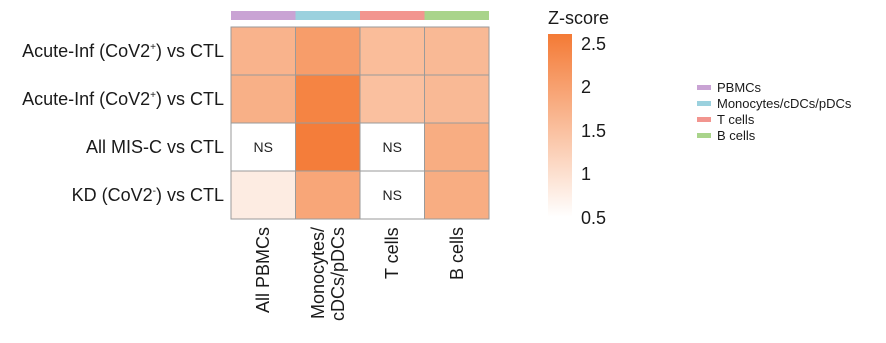 The height and width of the screenshot is (343, 886). I want to click on legend-label: Monocytes/cDCs/pDCs, so click(784, 103).